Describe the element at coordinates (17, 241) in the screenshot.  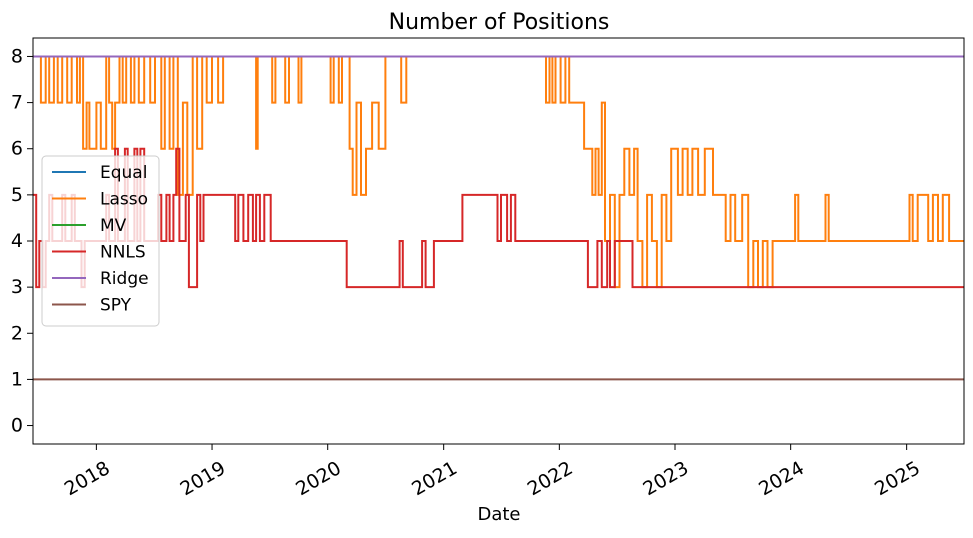
I see `y-tick-label: 4` at that location.